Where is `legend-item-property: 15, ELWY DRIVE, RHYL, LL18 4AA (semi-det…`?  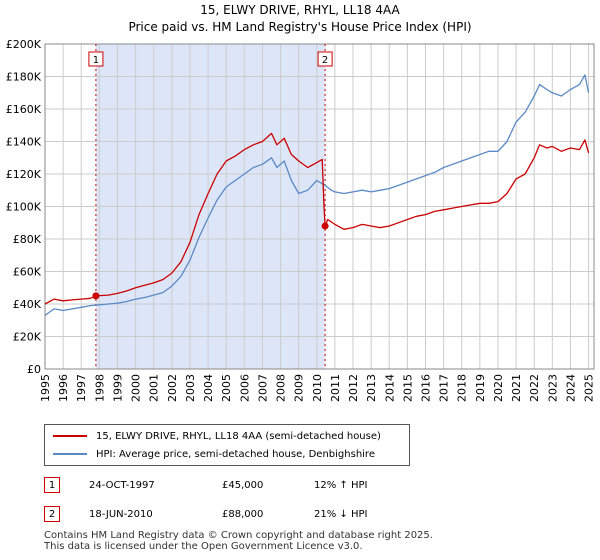
legend-item-property: 15, ELWY DRIVE, RHYL, LL18 4AA (semi-det… is located at coordinates (217, 436).